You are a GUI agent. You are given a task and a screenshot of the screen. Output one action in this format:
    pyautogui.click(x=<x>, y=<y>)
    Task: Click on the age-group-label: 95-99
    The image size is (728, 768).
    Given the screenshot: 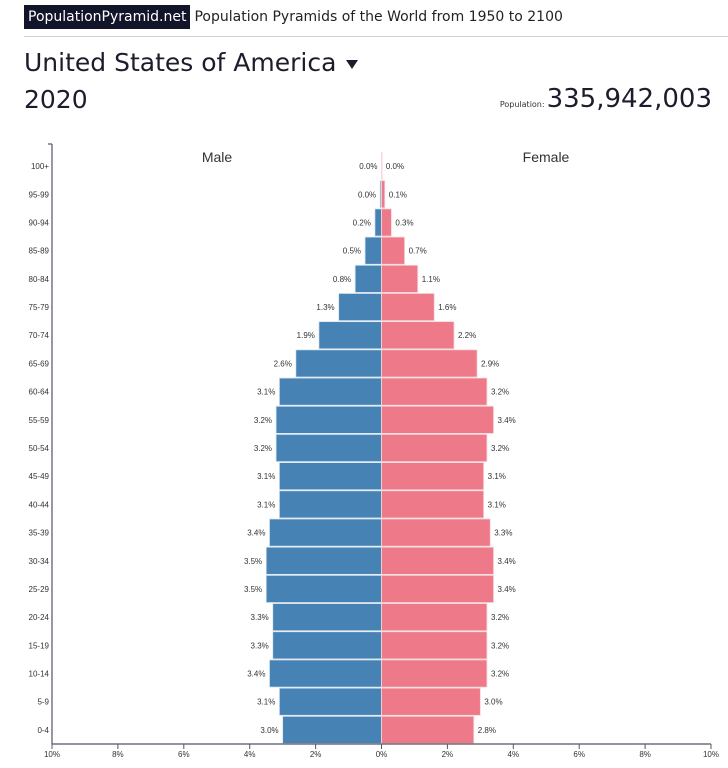 What is the action you would take?
    pyautogui.click(x=39, y=194)
    